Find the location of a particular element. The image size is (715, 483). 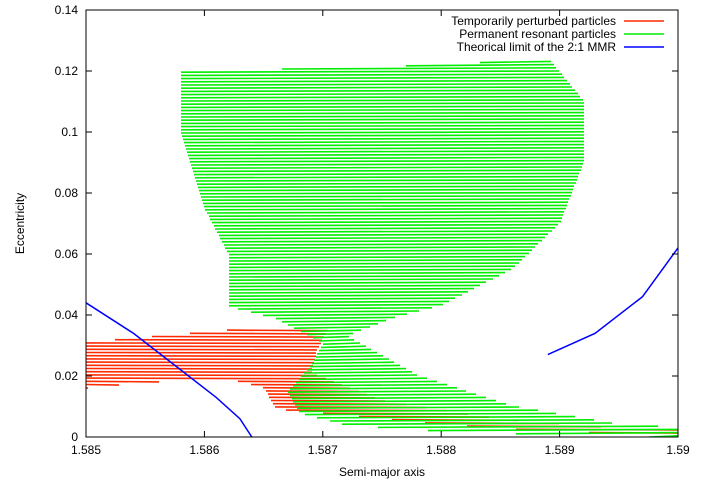

x-tick-label: 1.587 is located at coordinates (323, 450).